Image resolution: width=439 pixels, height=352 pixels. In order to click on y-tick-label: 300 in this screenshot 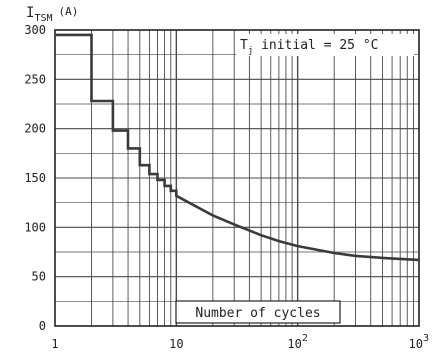, I will do `click(35, 30)`.